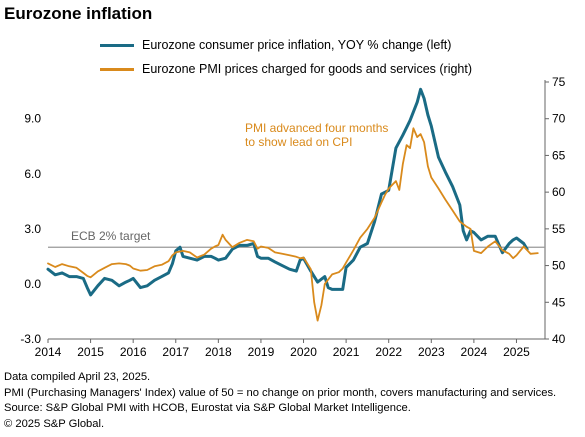  What do you see at coordinates (90, 352) in the screenshot?
I see `x-tick-label: 2015` at bounding box center [90, 352].